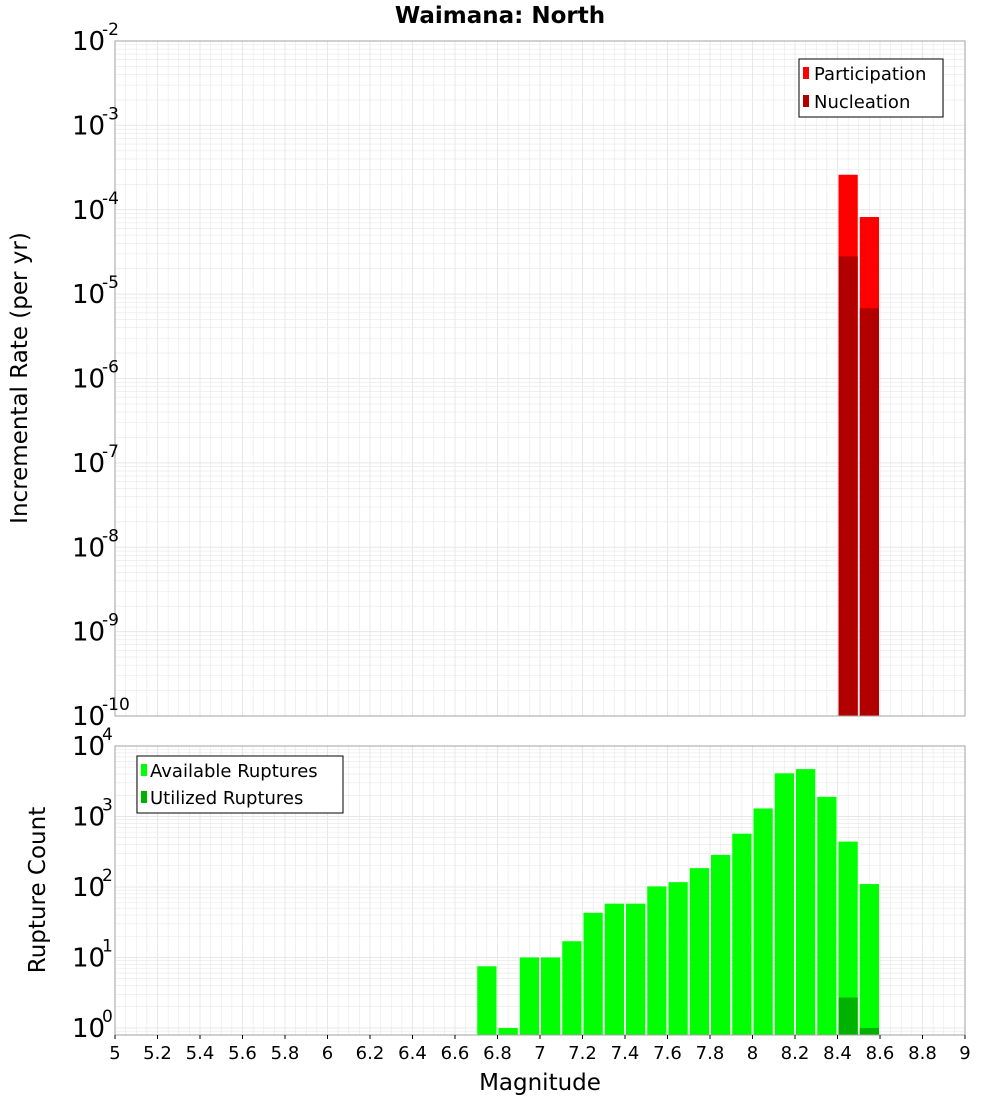 The image size is (1000, 1100). I want to click on legend-swatch-utilized, so click(144, 797).